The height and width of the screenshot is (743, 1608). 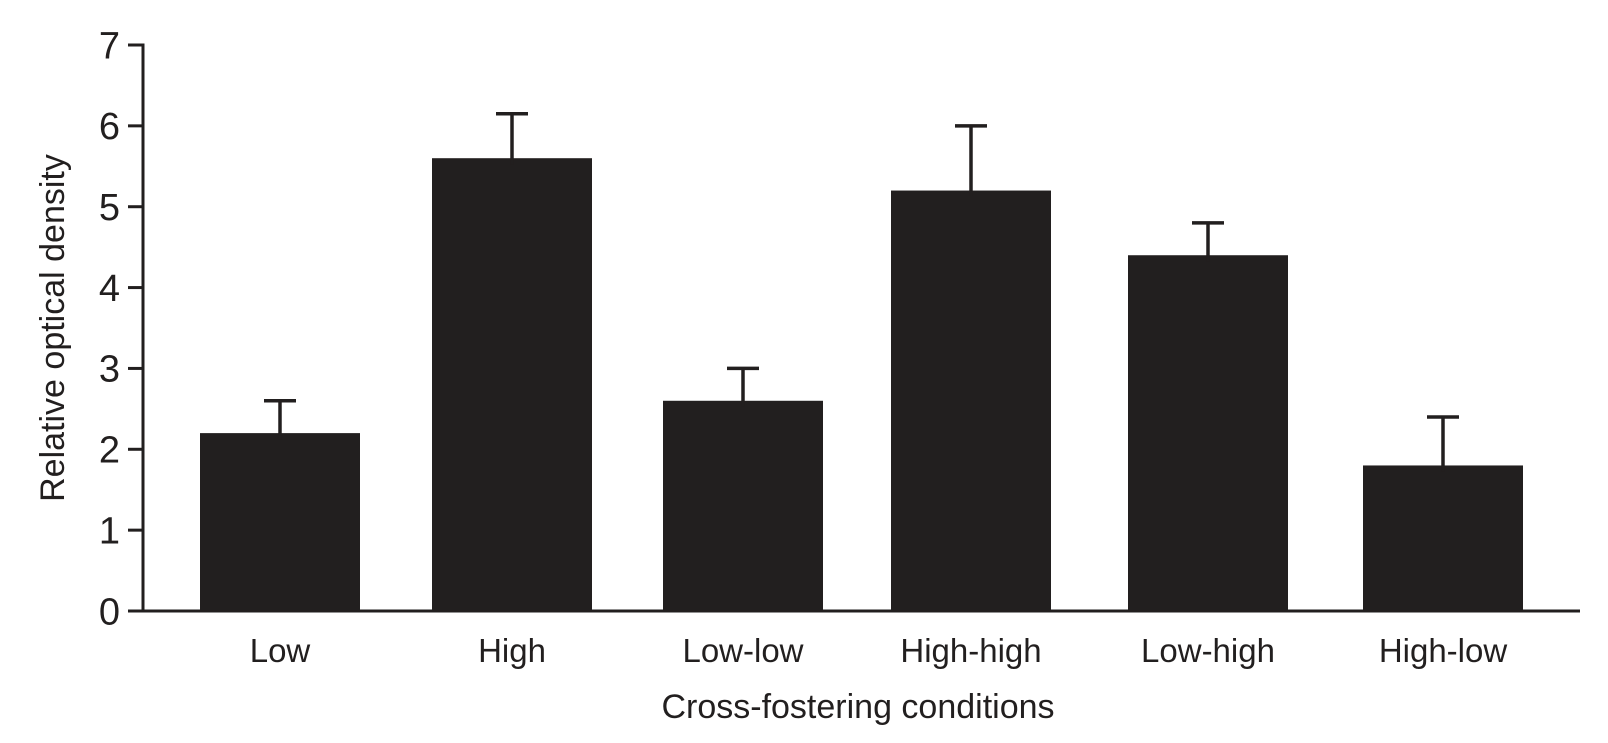 I want to click on y-tick-label-1: 1, so click(x=109, y=531).